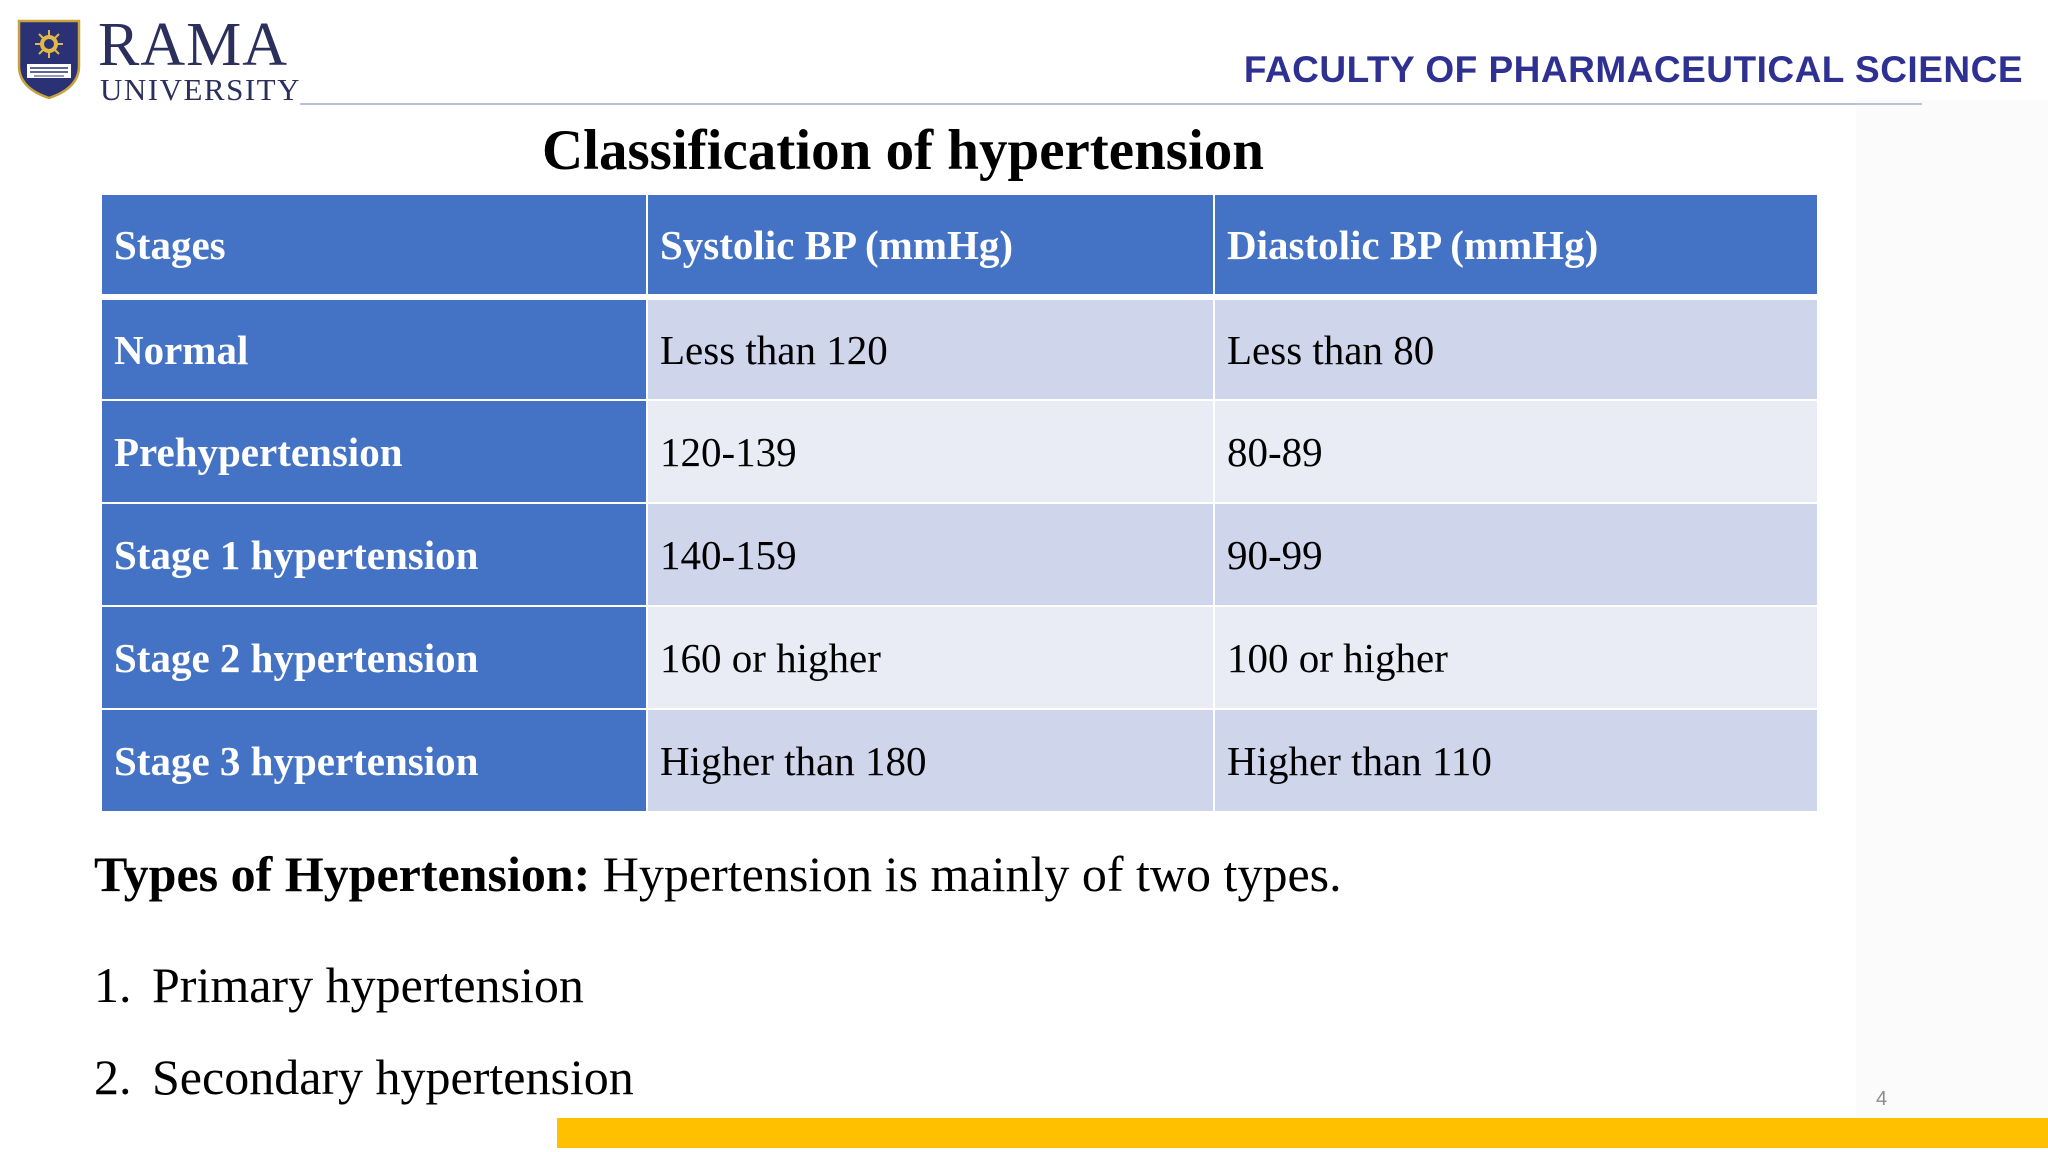  What do you see at coordinates (1882, 1099) in the screenshot?
I see `page-number: 4` at bounding box center [1882, 1099].